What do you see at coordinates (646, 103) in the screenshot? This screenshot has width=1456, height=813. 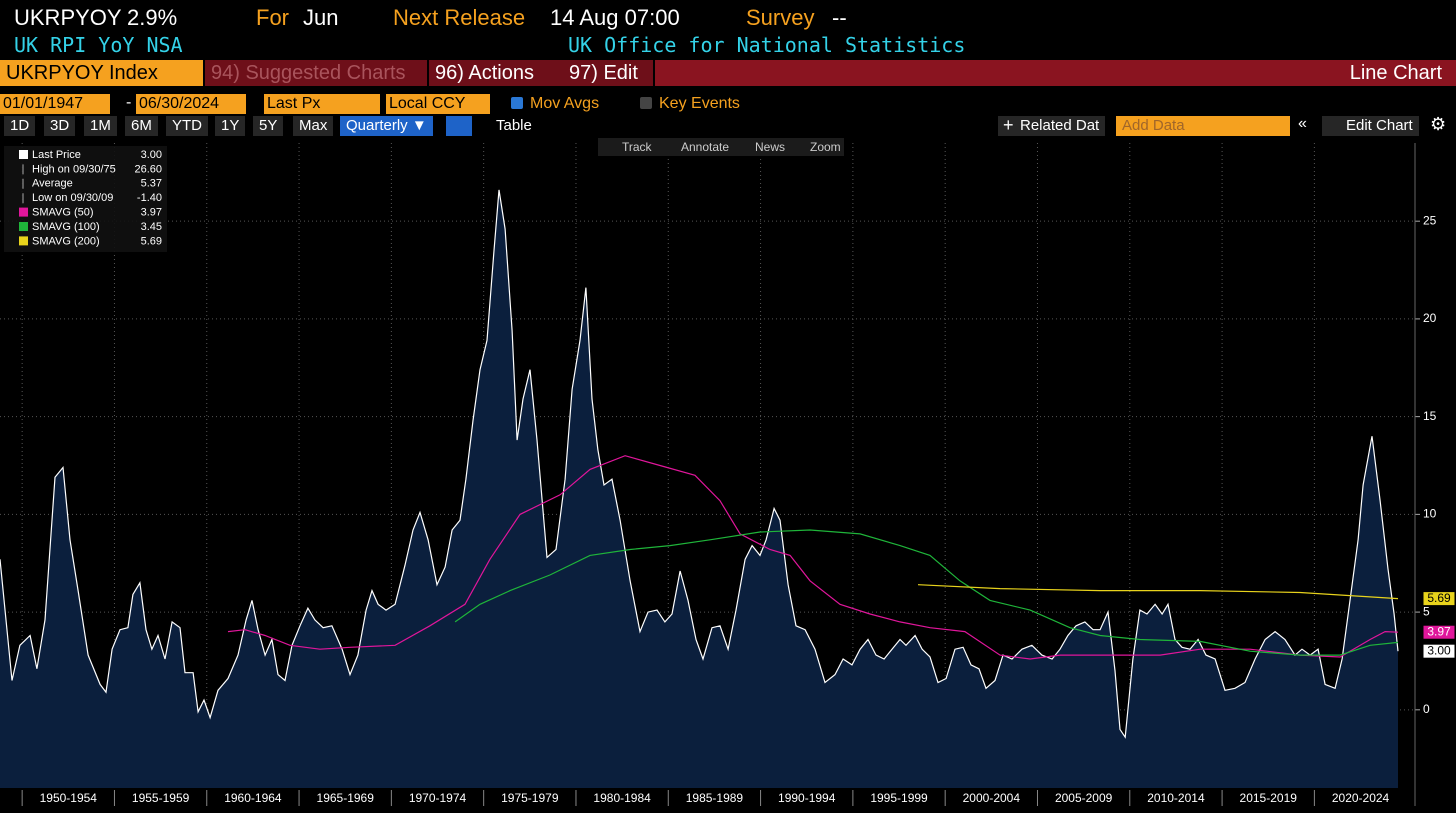 I see `key-events-checkbox` at bounding box center [646, 103].